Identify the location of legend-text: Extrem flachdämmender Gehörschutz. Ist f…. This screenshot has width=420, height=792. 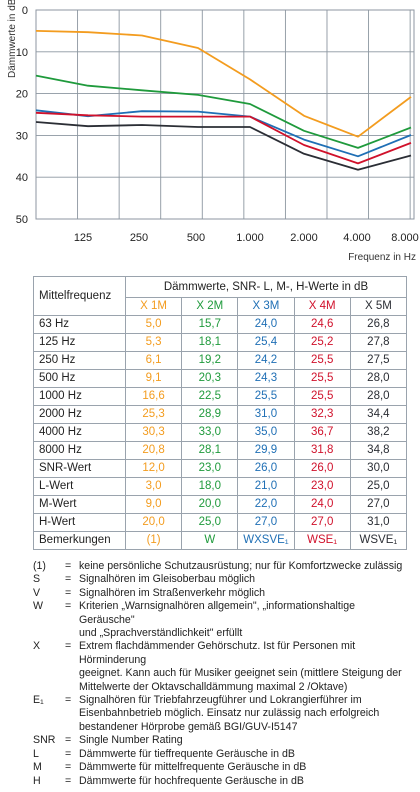
(240, 666).